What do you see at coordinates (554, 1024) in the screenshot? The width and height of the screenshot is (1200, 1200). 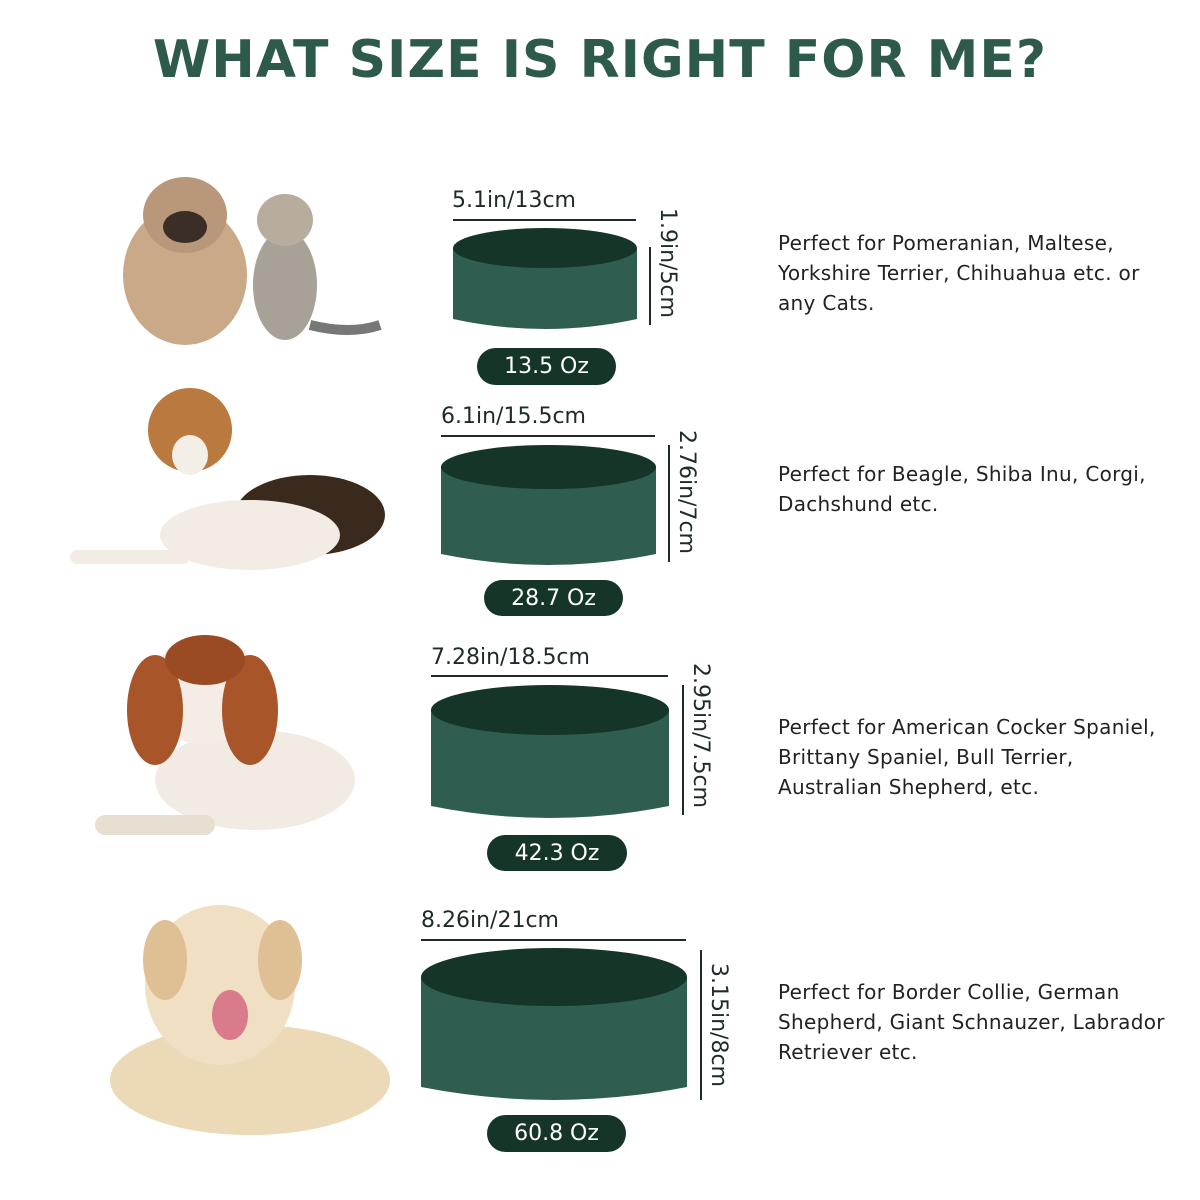 I see `bowl-extra-large` at bounding box center [554, 1024].